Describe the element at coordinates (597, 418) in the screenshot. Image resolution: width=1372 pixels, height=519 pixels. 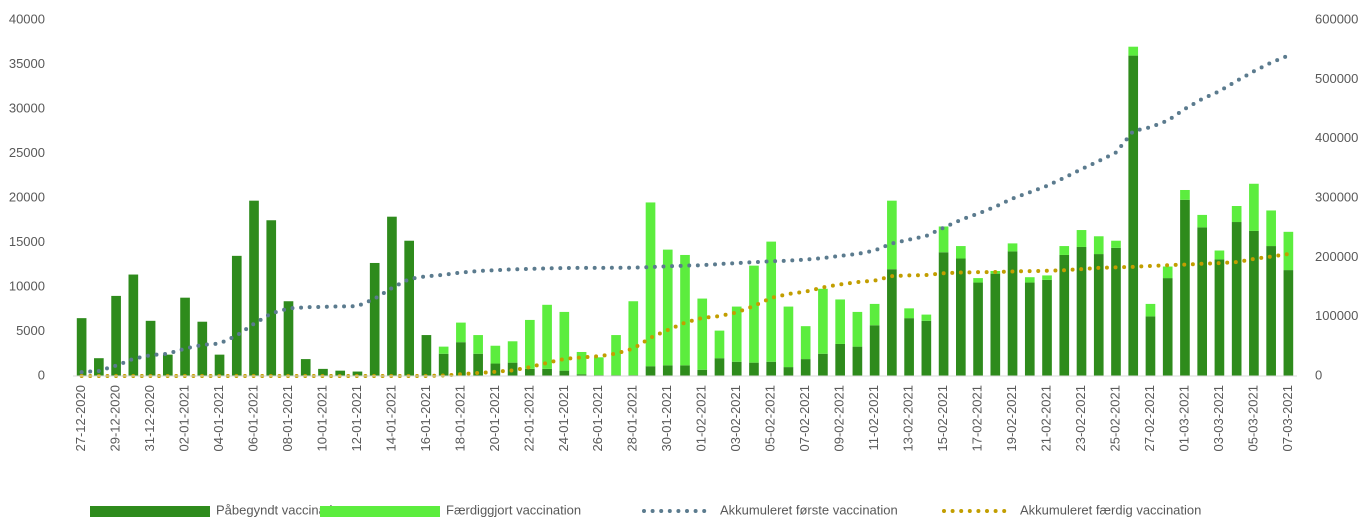
I see `x-tick-label: 26-01-2021` at that location.